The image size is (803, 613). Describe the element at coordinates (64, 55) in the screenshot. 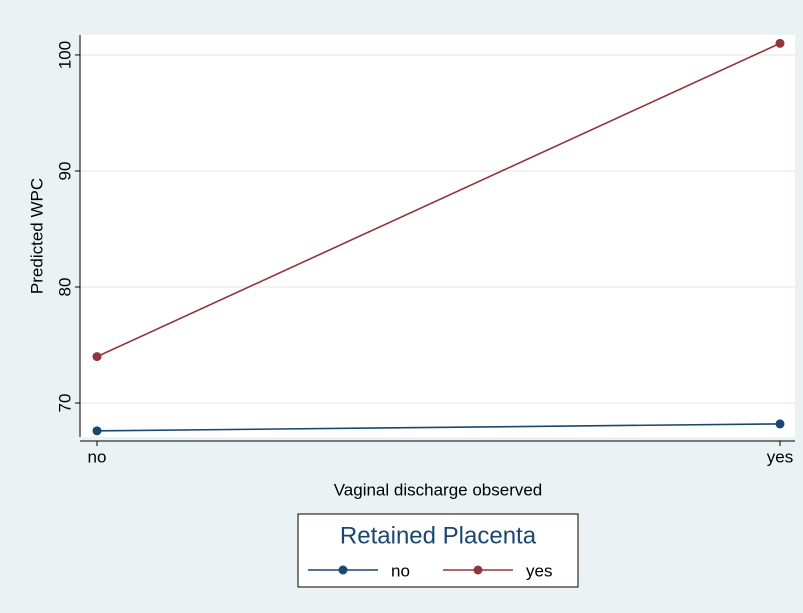

I see `y-tick-label: 100` at that location.